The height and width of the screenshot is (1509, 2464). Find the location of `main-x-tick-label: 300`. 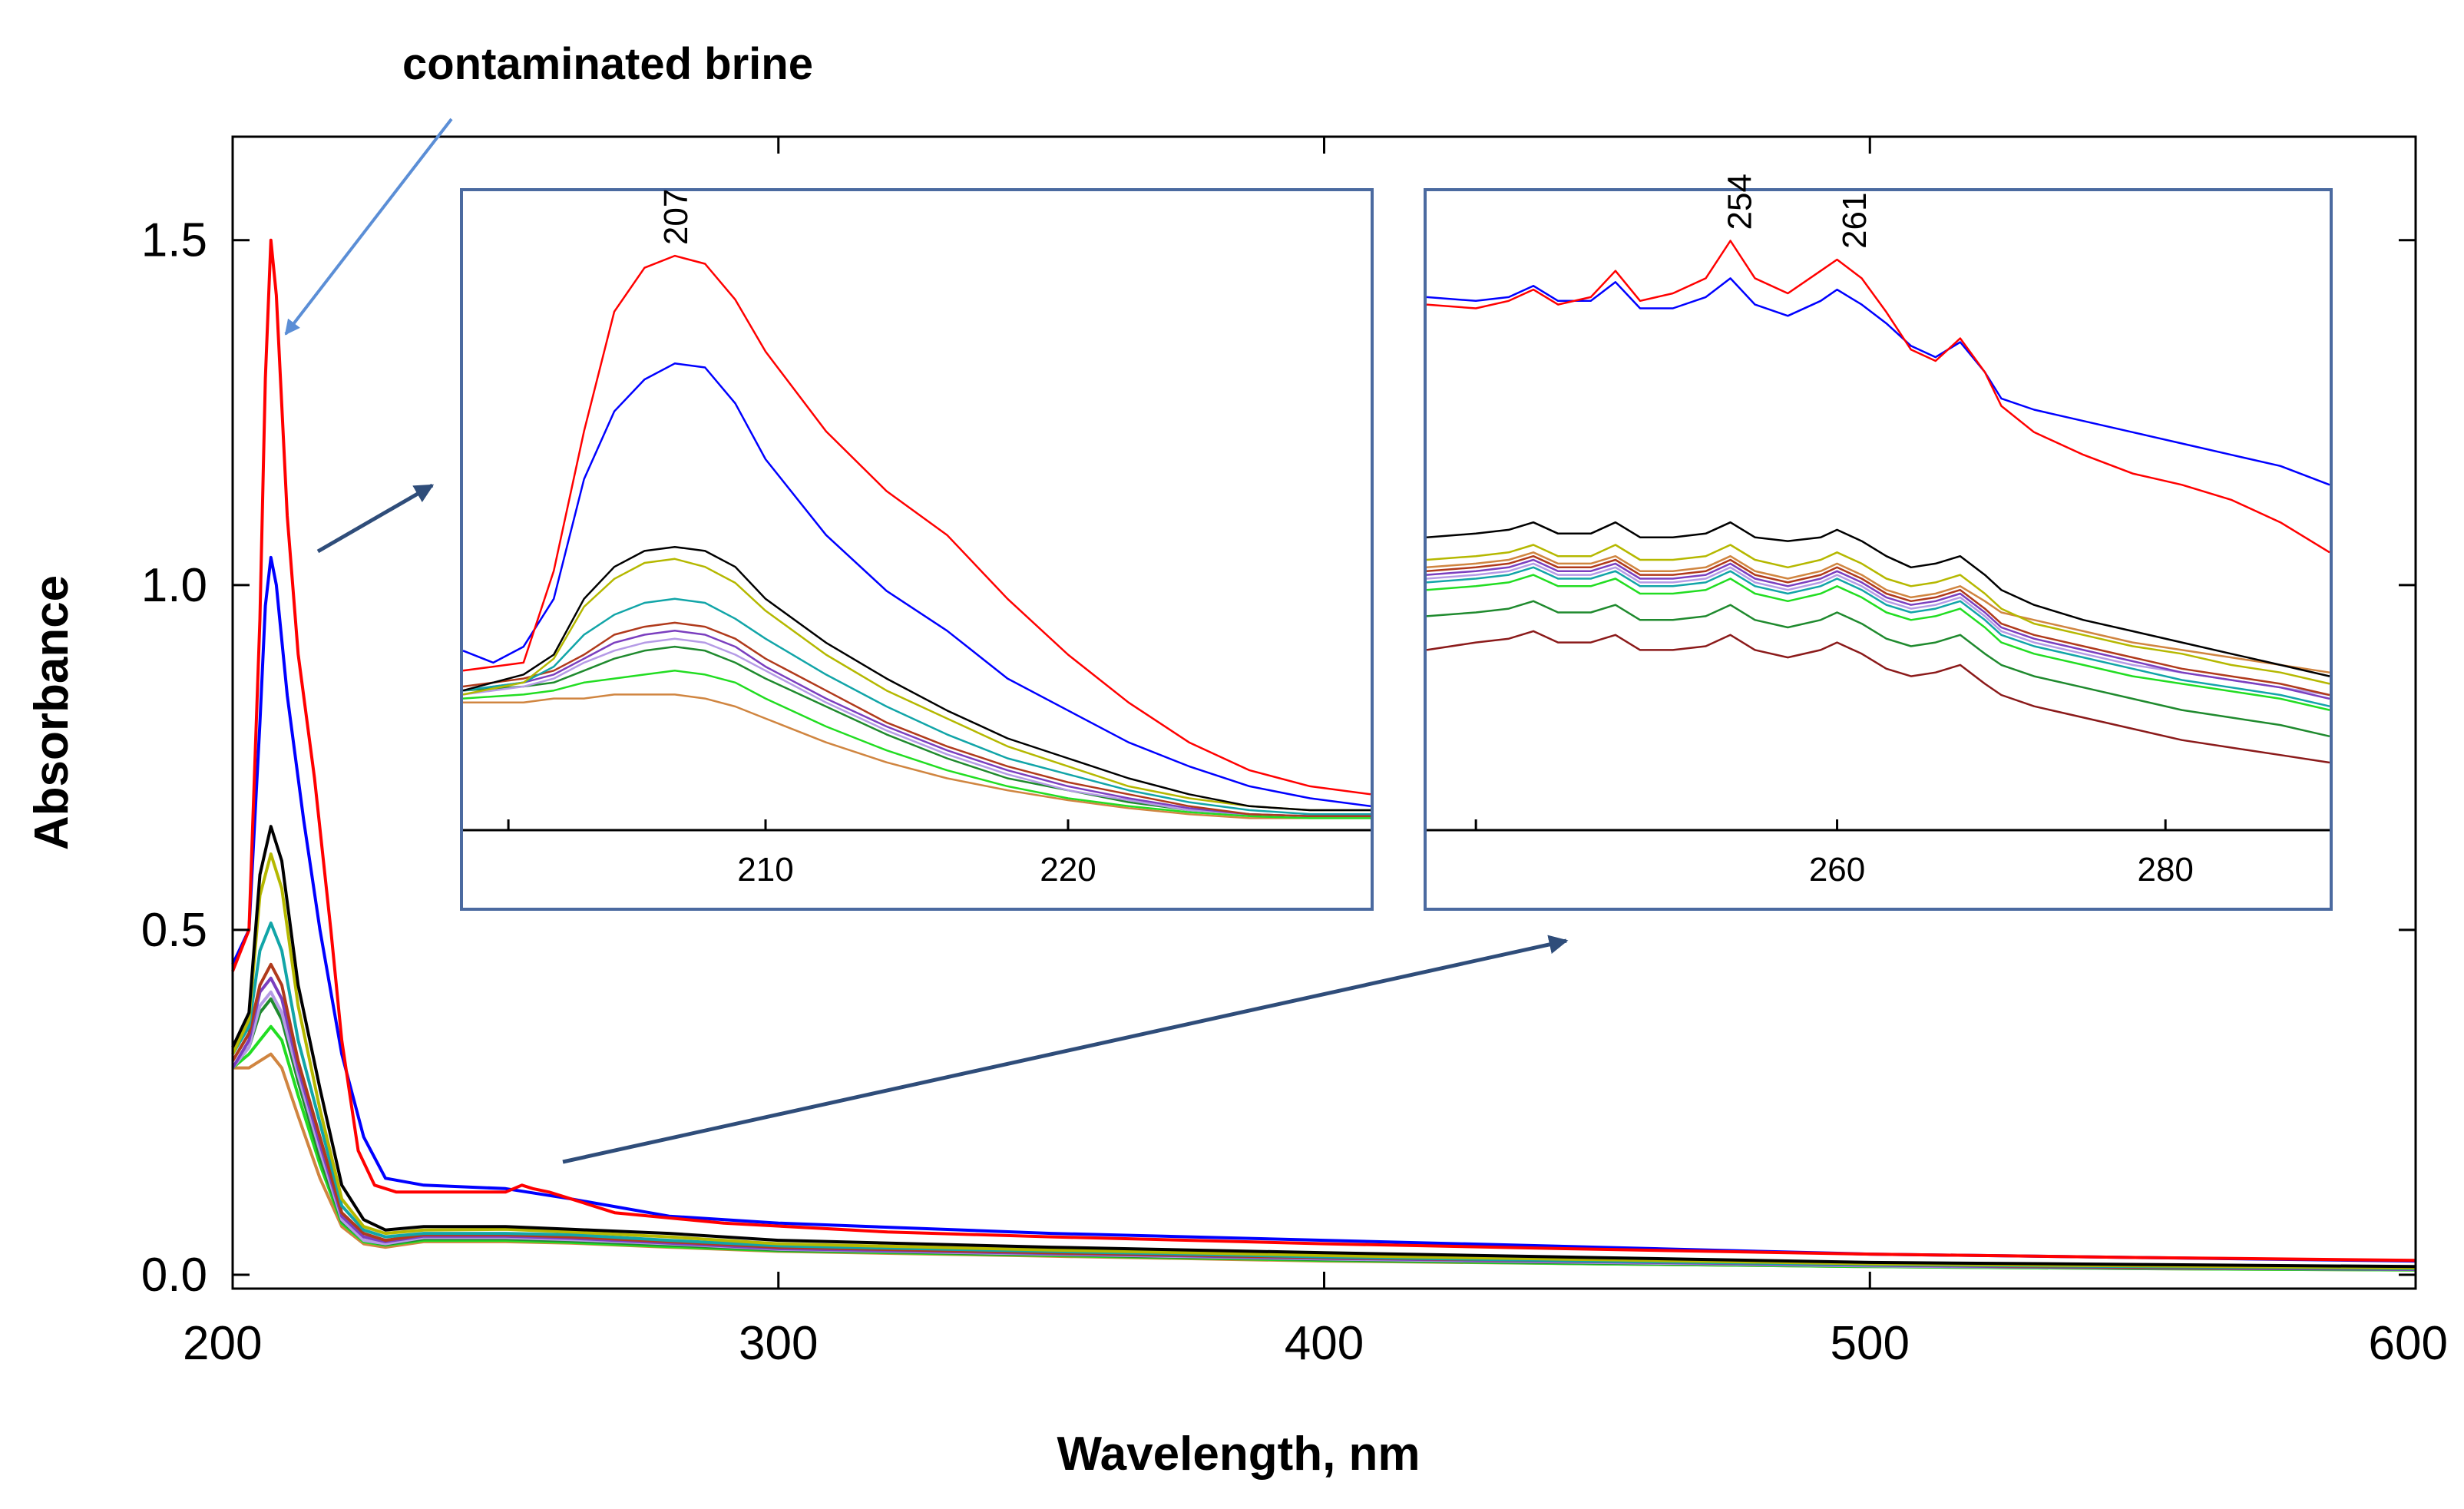

main-x-tick-label: 300 is located at coordinates (778, 1344).